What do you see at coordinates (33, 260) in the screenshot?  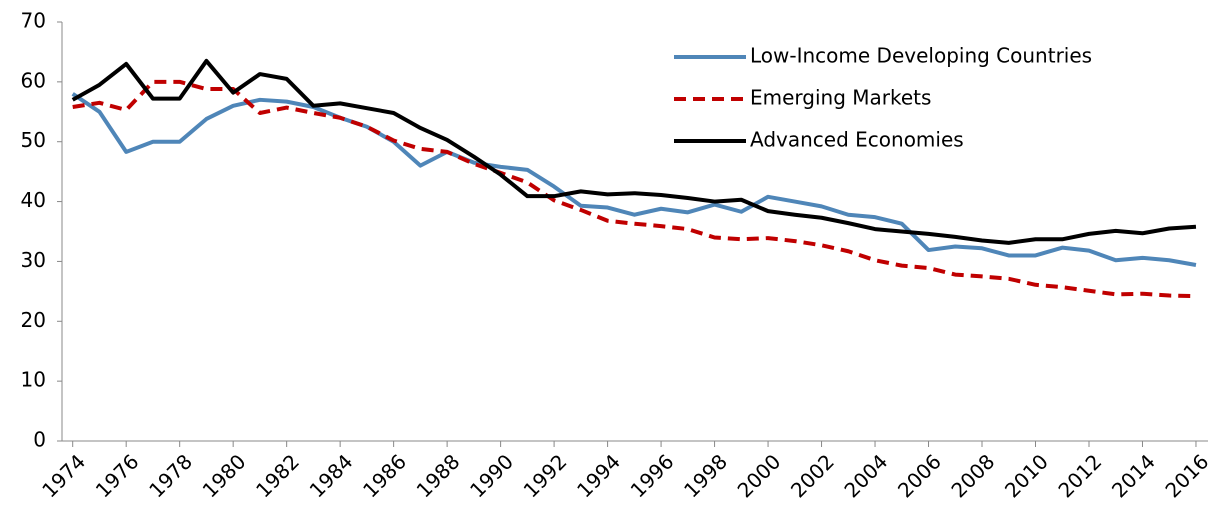 I see `y-tick-label: 30` at bounding box center [33, 260].